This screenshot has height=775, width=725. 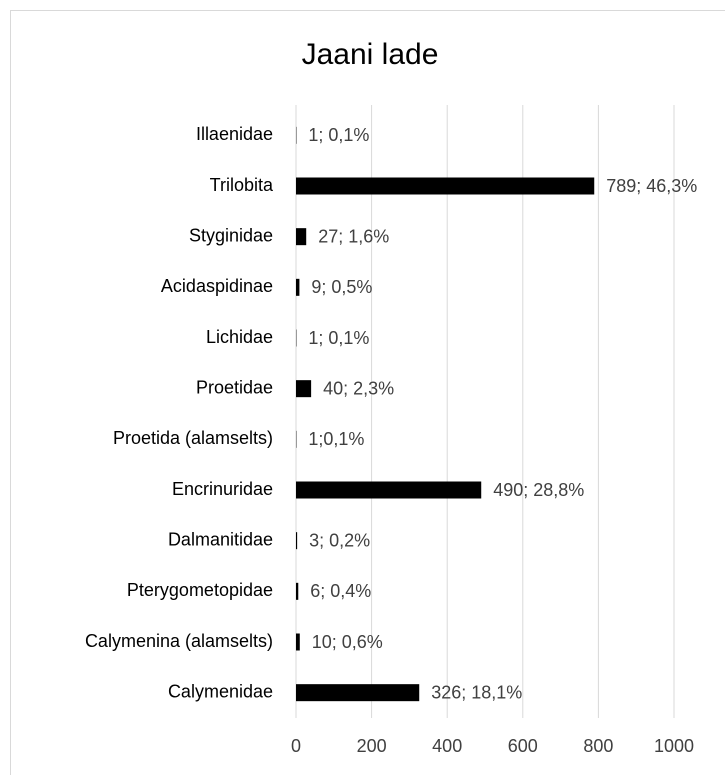 I want to click on y-tick-label: Acidaspidinae, so click(x=217, y=286).